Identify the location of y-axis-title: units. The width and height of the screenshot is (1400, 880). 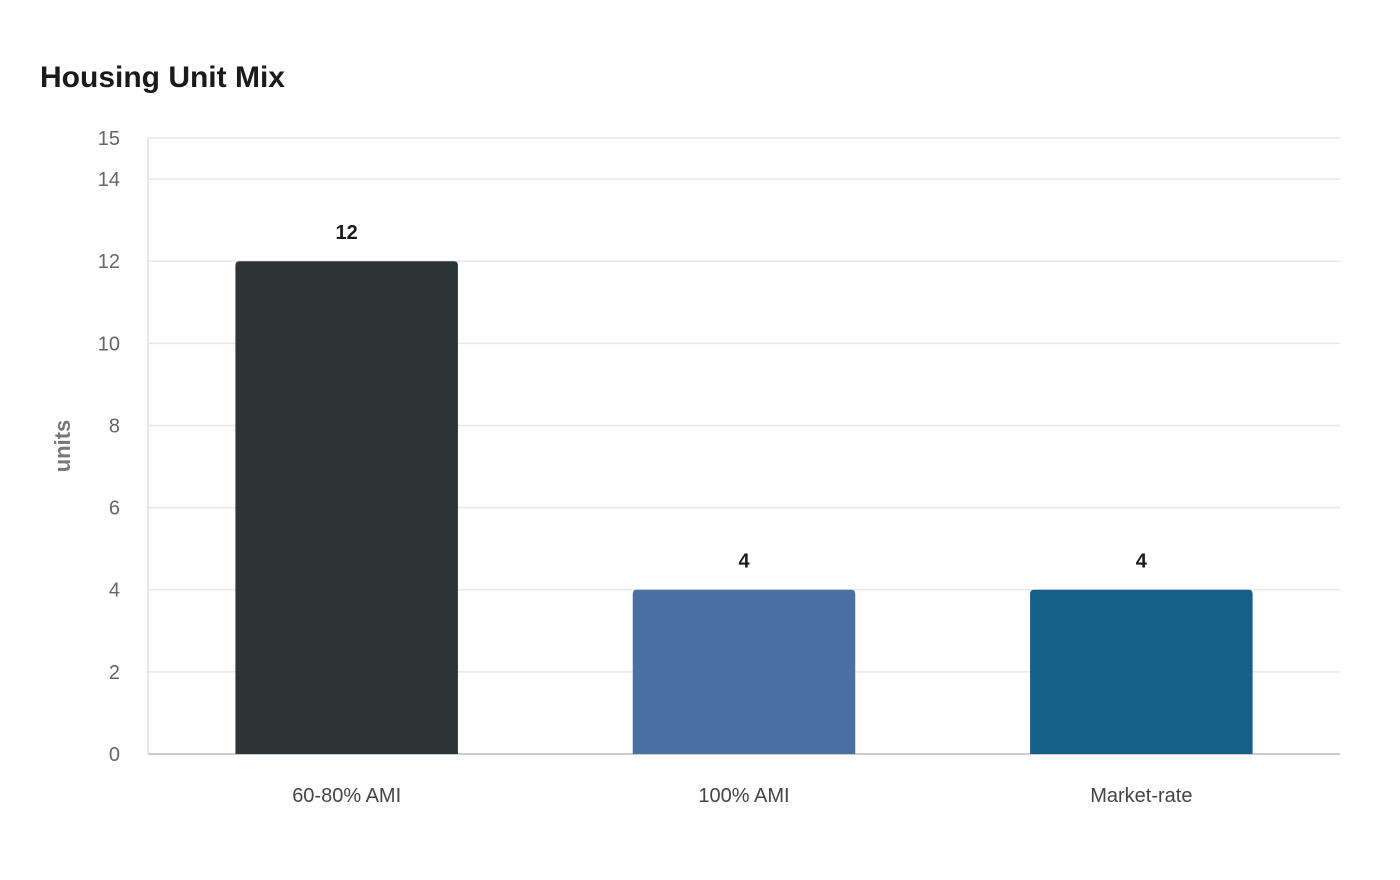
(62, 446).